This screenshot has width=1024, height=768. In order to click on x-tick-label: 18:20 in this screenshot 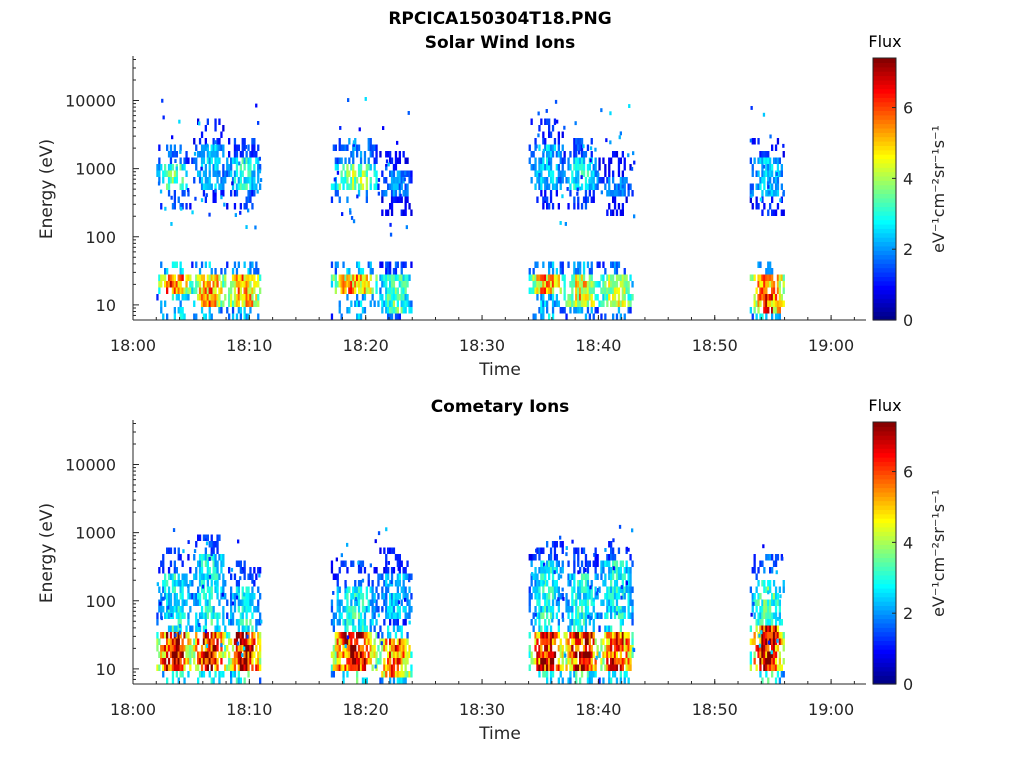, I will do `click(366, 709)`.